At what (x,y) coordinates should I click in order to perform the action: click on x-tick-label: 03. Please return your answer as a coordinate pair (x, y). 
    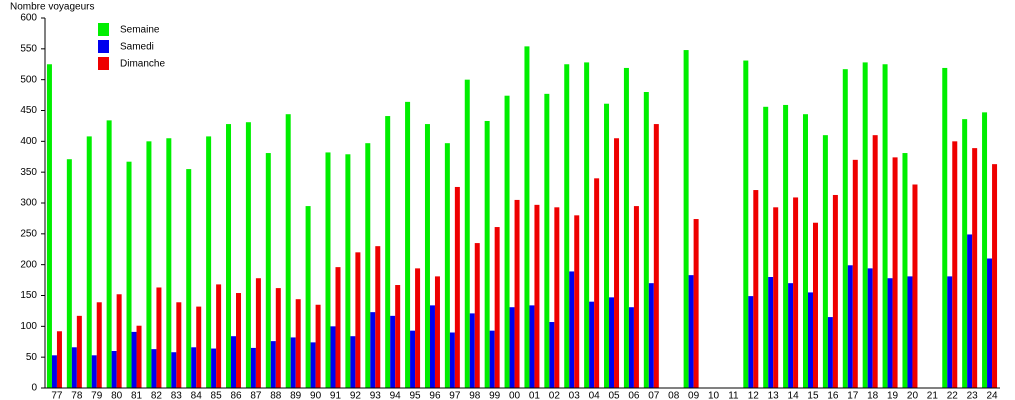
    Looking at the image, I should click on (575, 395).